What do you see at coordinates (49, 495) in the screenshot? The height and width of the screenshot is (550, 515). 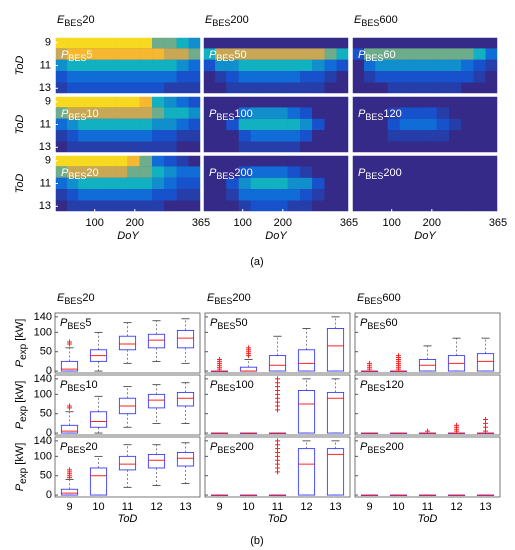 I see `y-tick-label: 0` at bounding box center [49, 495].